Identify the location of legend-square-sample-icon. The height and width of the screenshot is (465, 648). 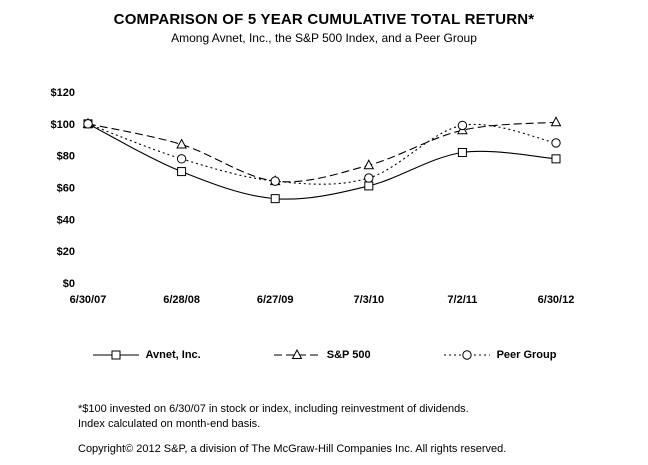
(115, 355).